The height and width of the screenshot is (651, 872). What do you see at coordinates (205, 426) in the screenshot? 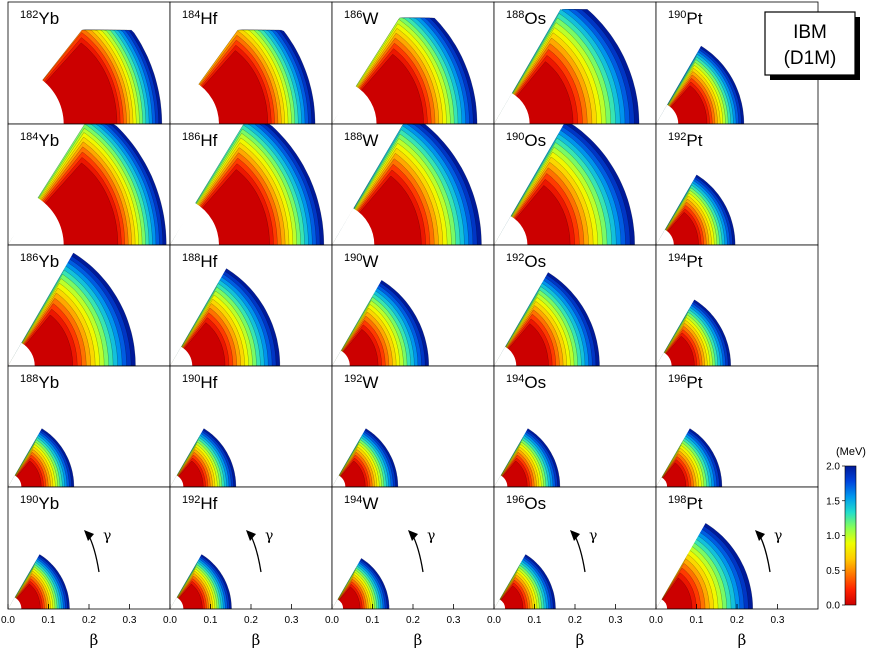
I see `energy-surface-190Hf` at bounding box center [205, 426].